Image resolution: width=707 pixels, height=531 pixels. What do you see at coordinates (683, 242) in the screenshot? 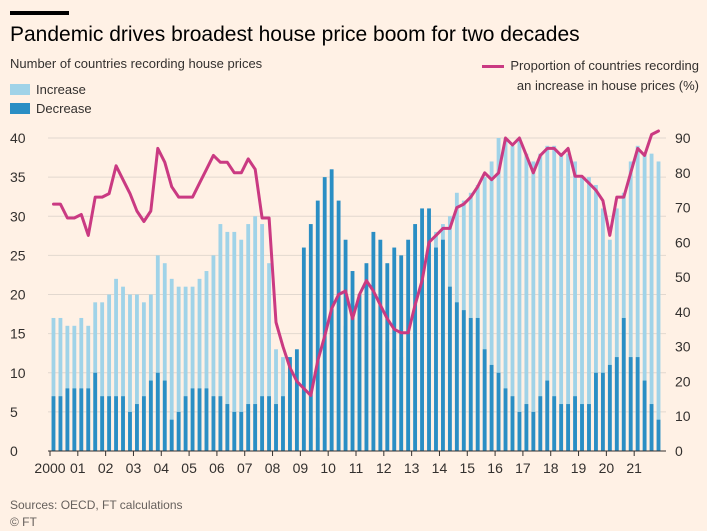
I see `right-tick-label: 60` at bounding box center [683, 242].